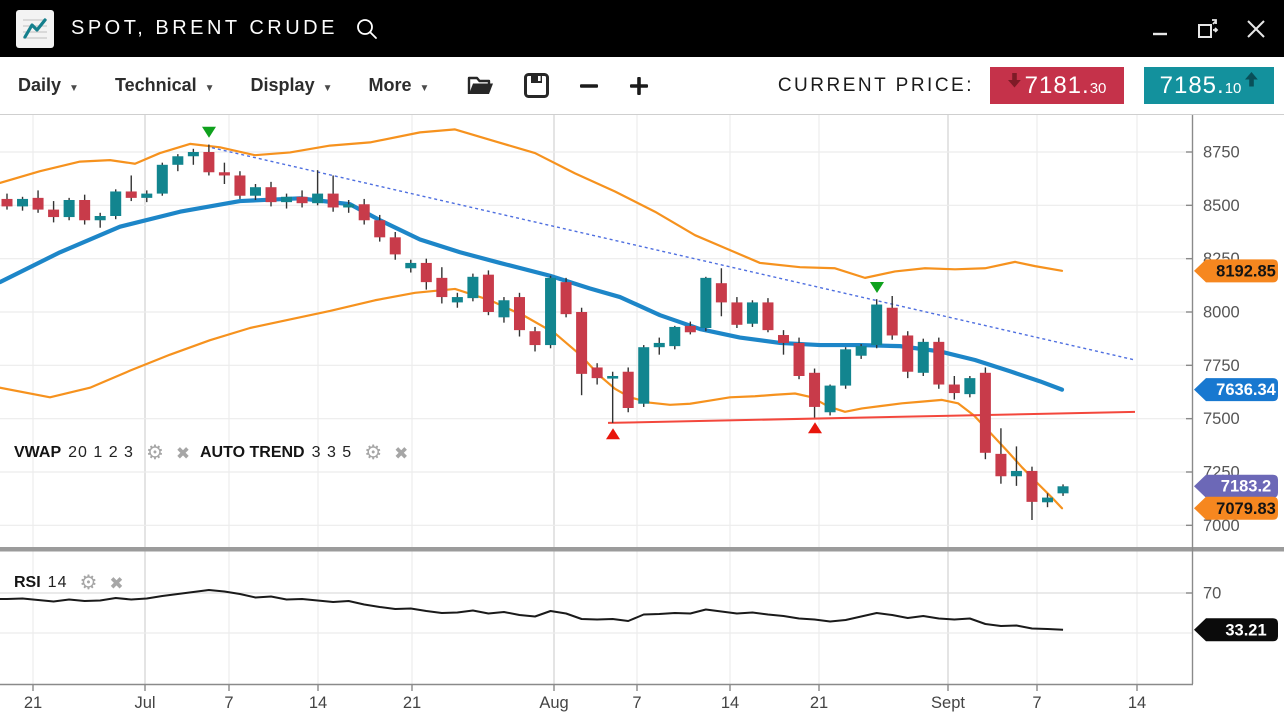 This screenshot has height=721, width=1284. I want to click on title-bar: SPOT, BRENT CRUDE, so click(642, 28).